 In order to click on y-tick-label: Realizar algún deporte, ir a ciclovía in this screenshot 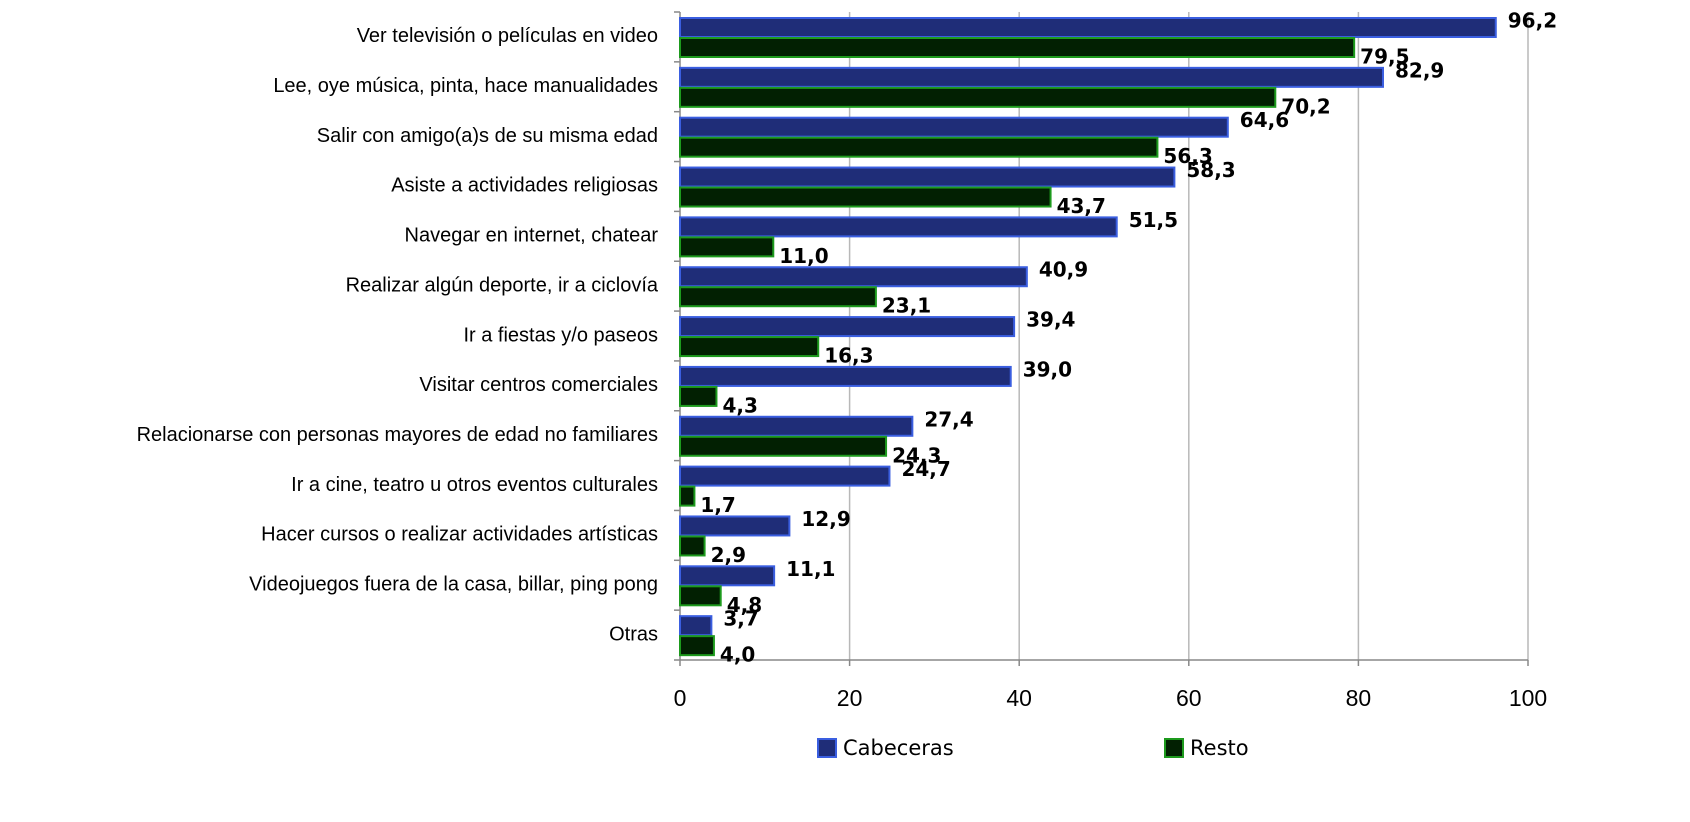, I will do `click(502, 285)`.